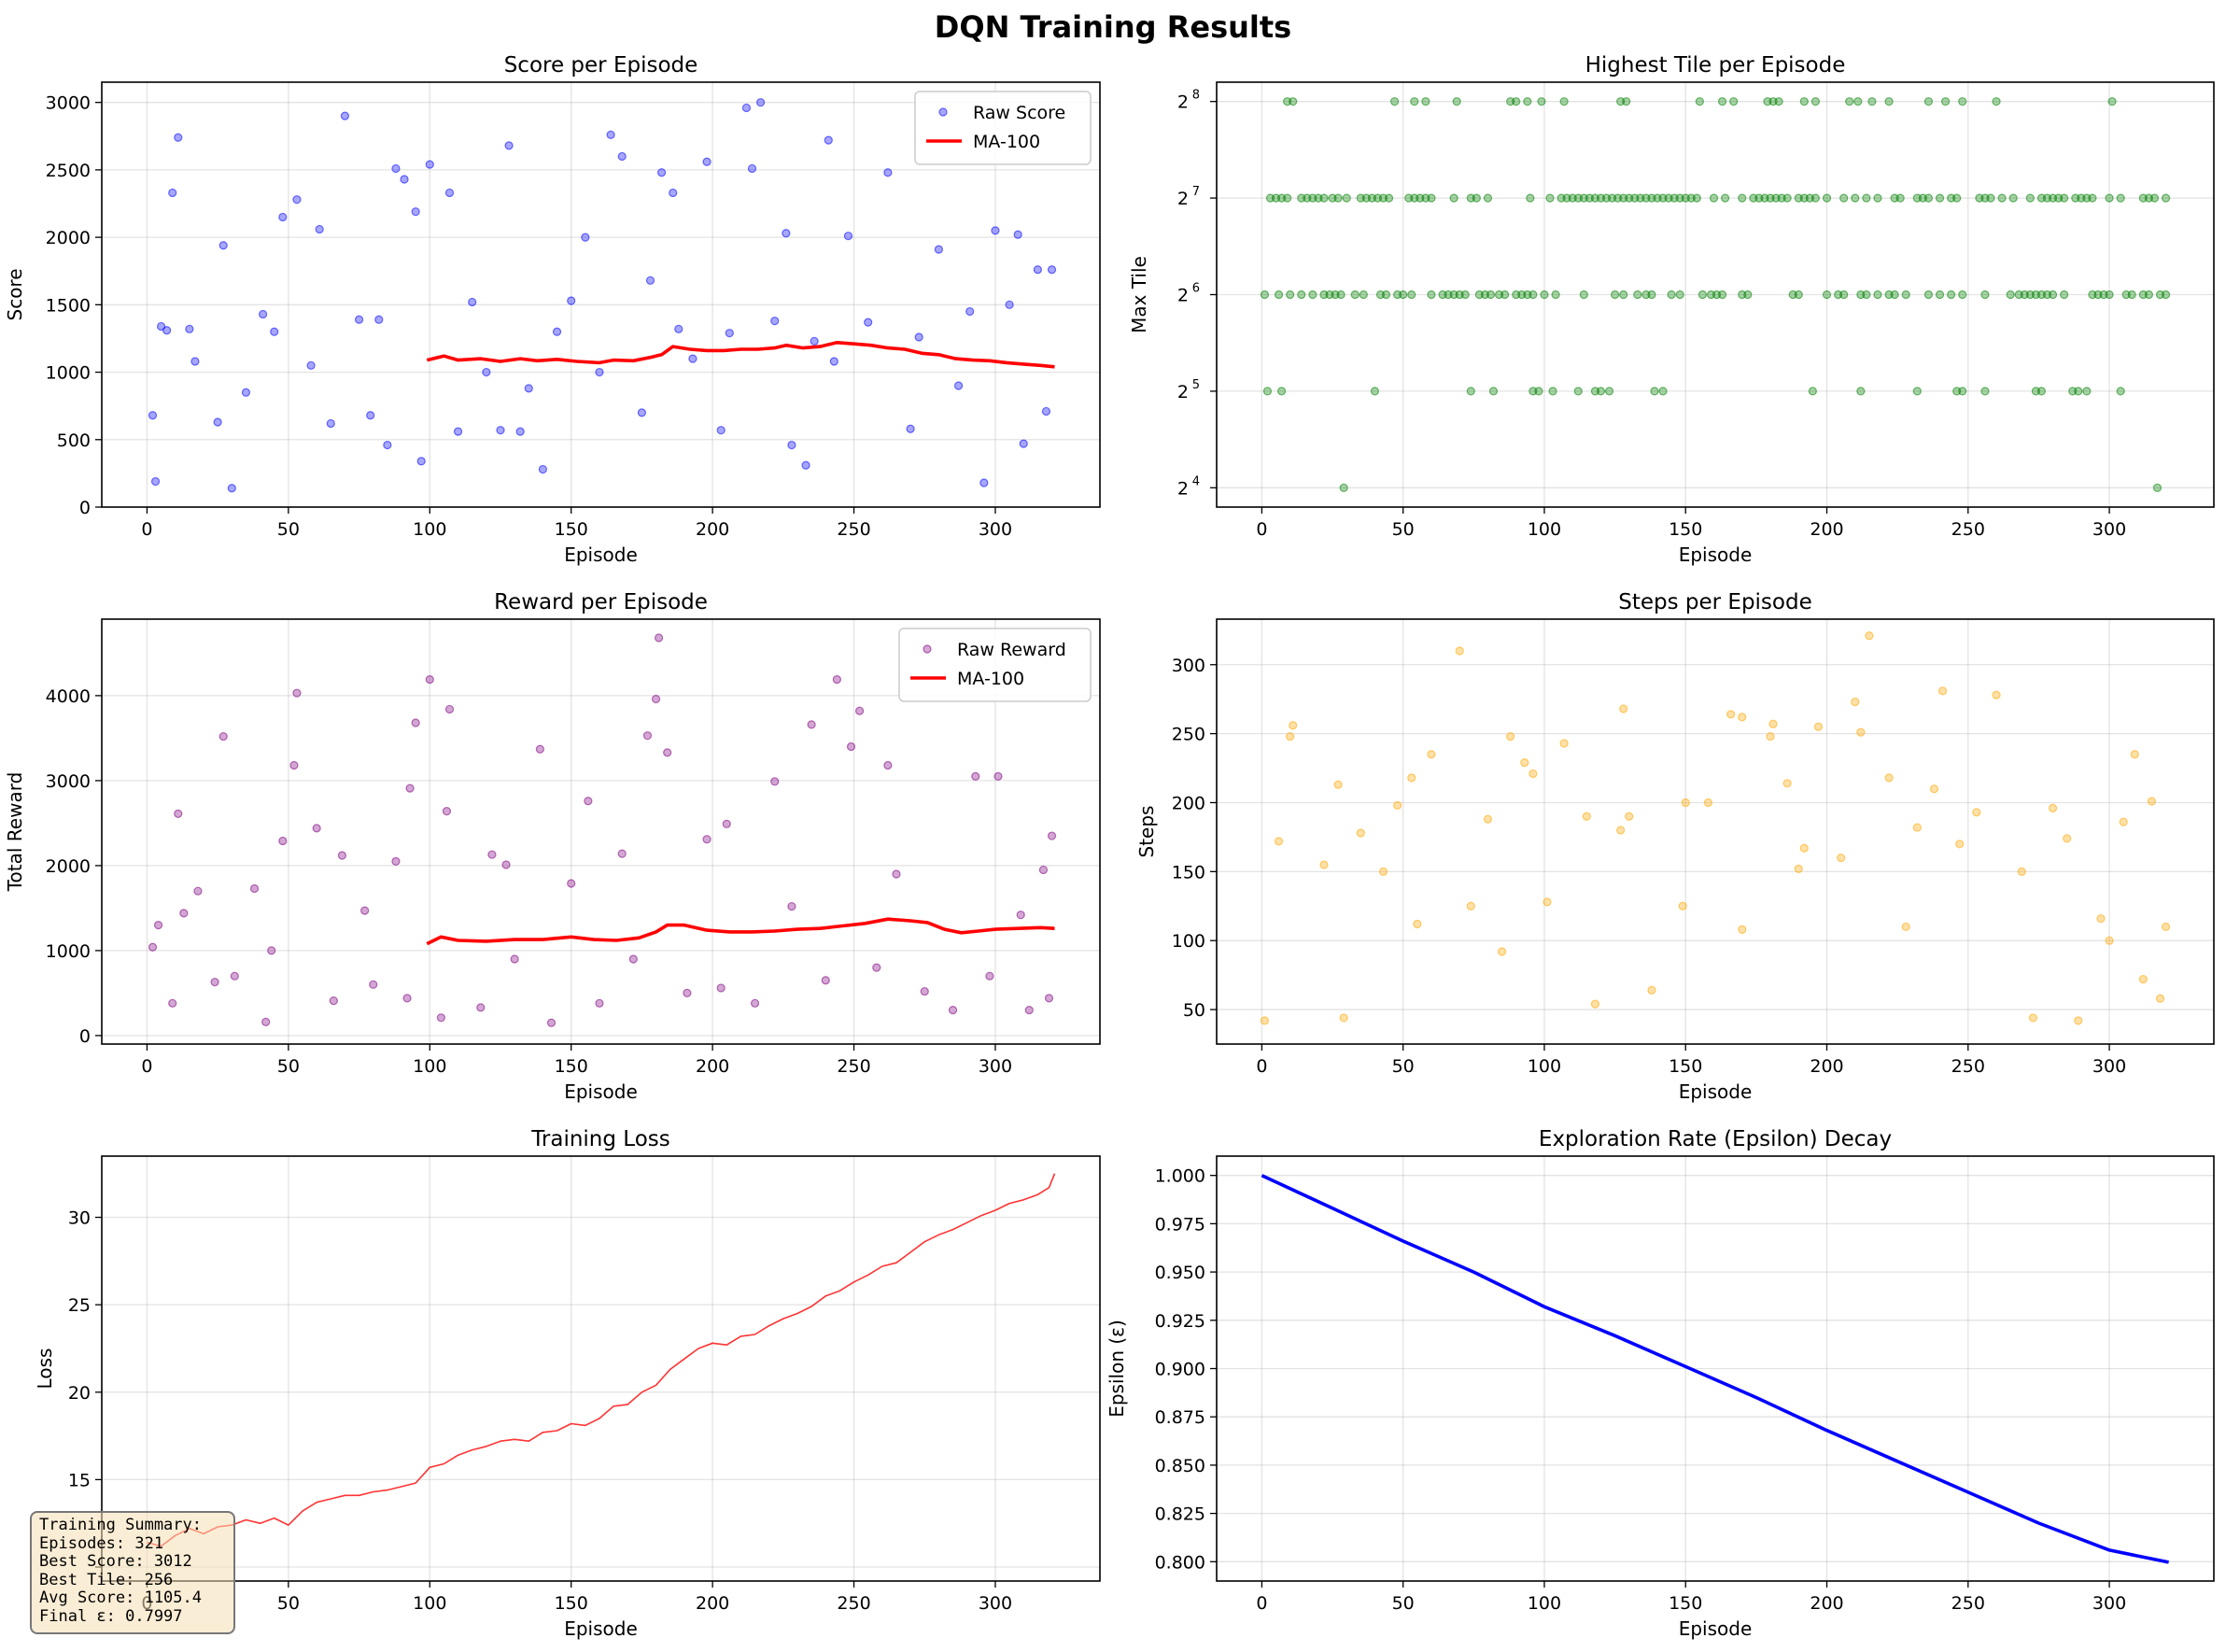  What do you see at coordinates (1715, 602) in the screenshot?
I see `chart-title: Steps per Episode` at bounding box center [1715, 602].